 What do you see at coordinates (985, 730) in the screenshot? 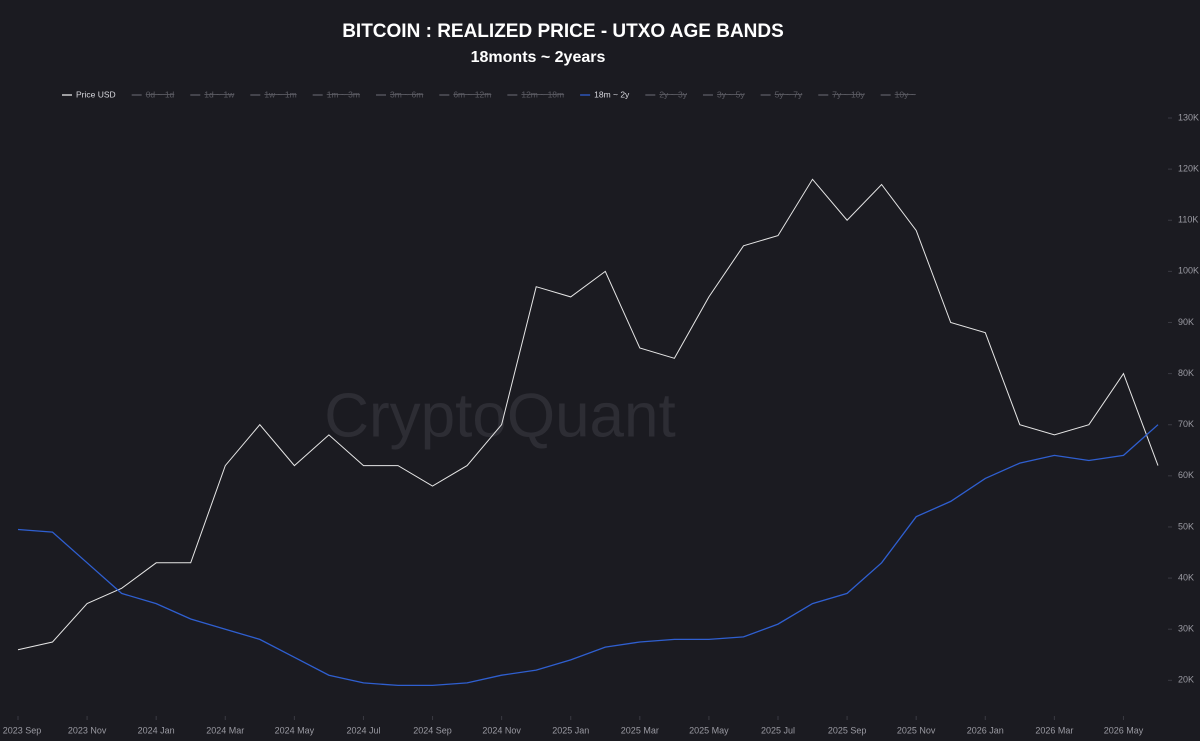
I see `x-tick-label: 2026 Jan` at bounding box center [985, 730].